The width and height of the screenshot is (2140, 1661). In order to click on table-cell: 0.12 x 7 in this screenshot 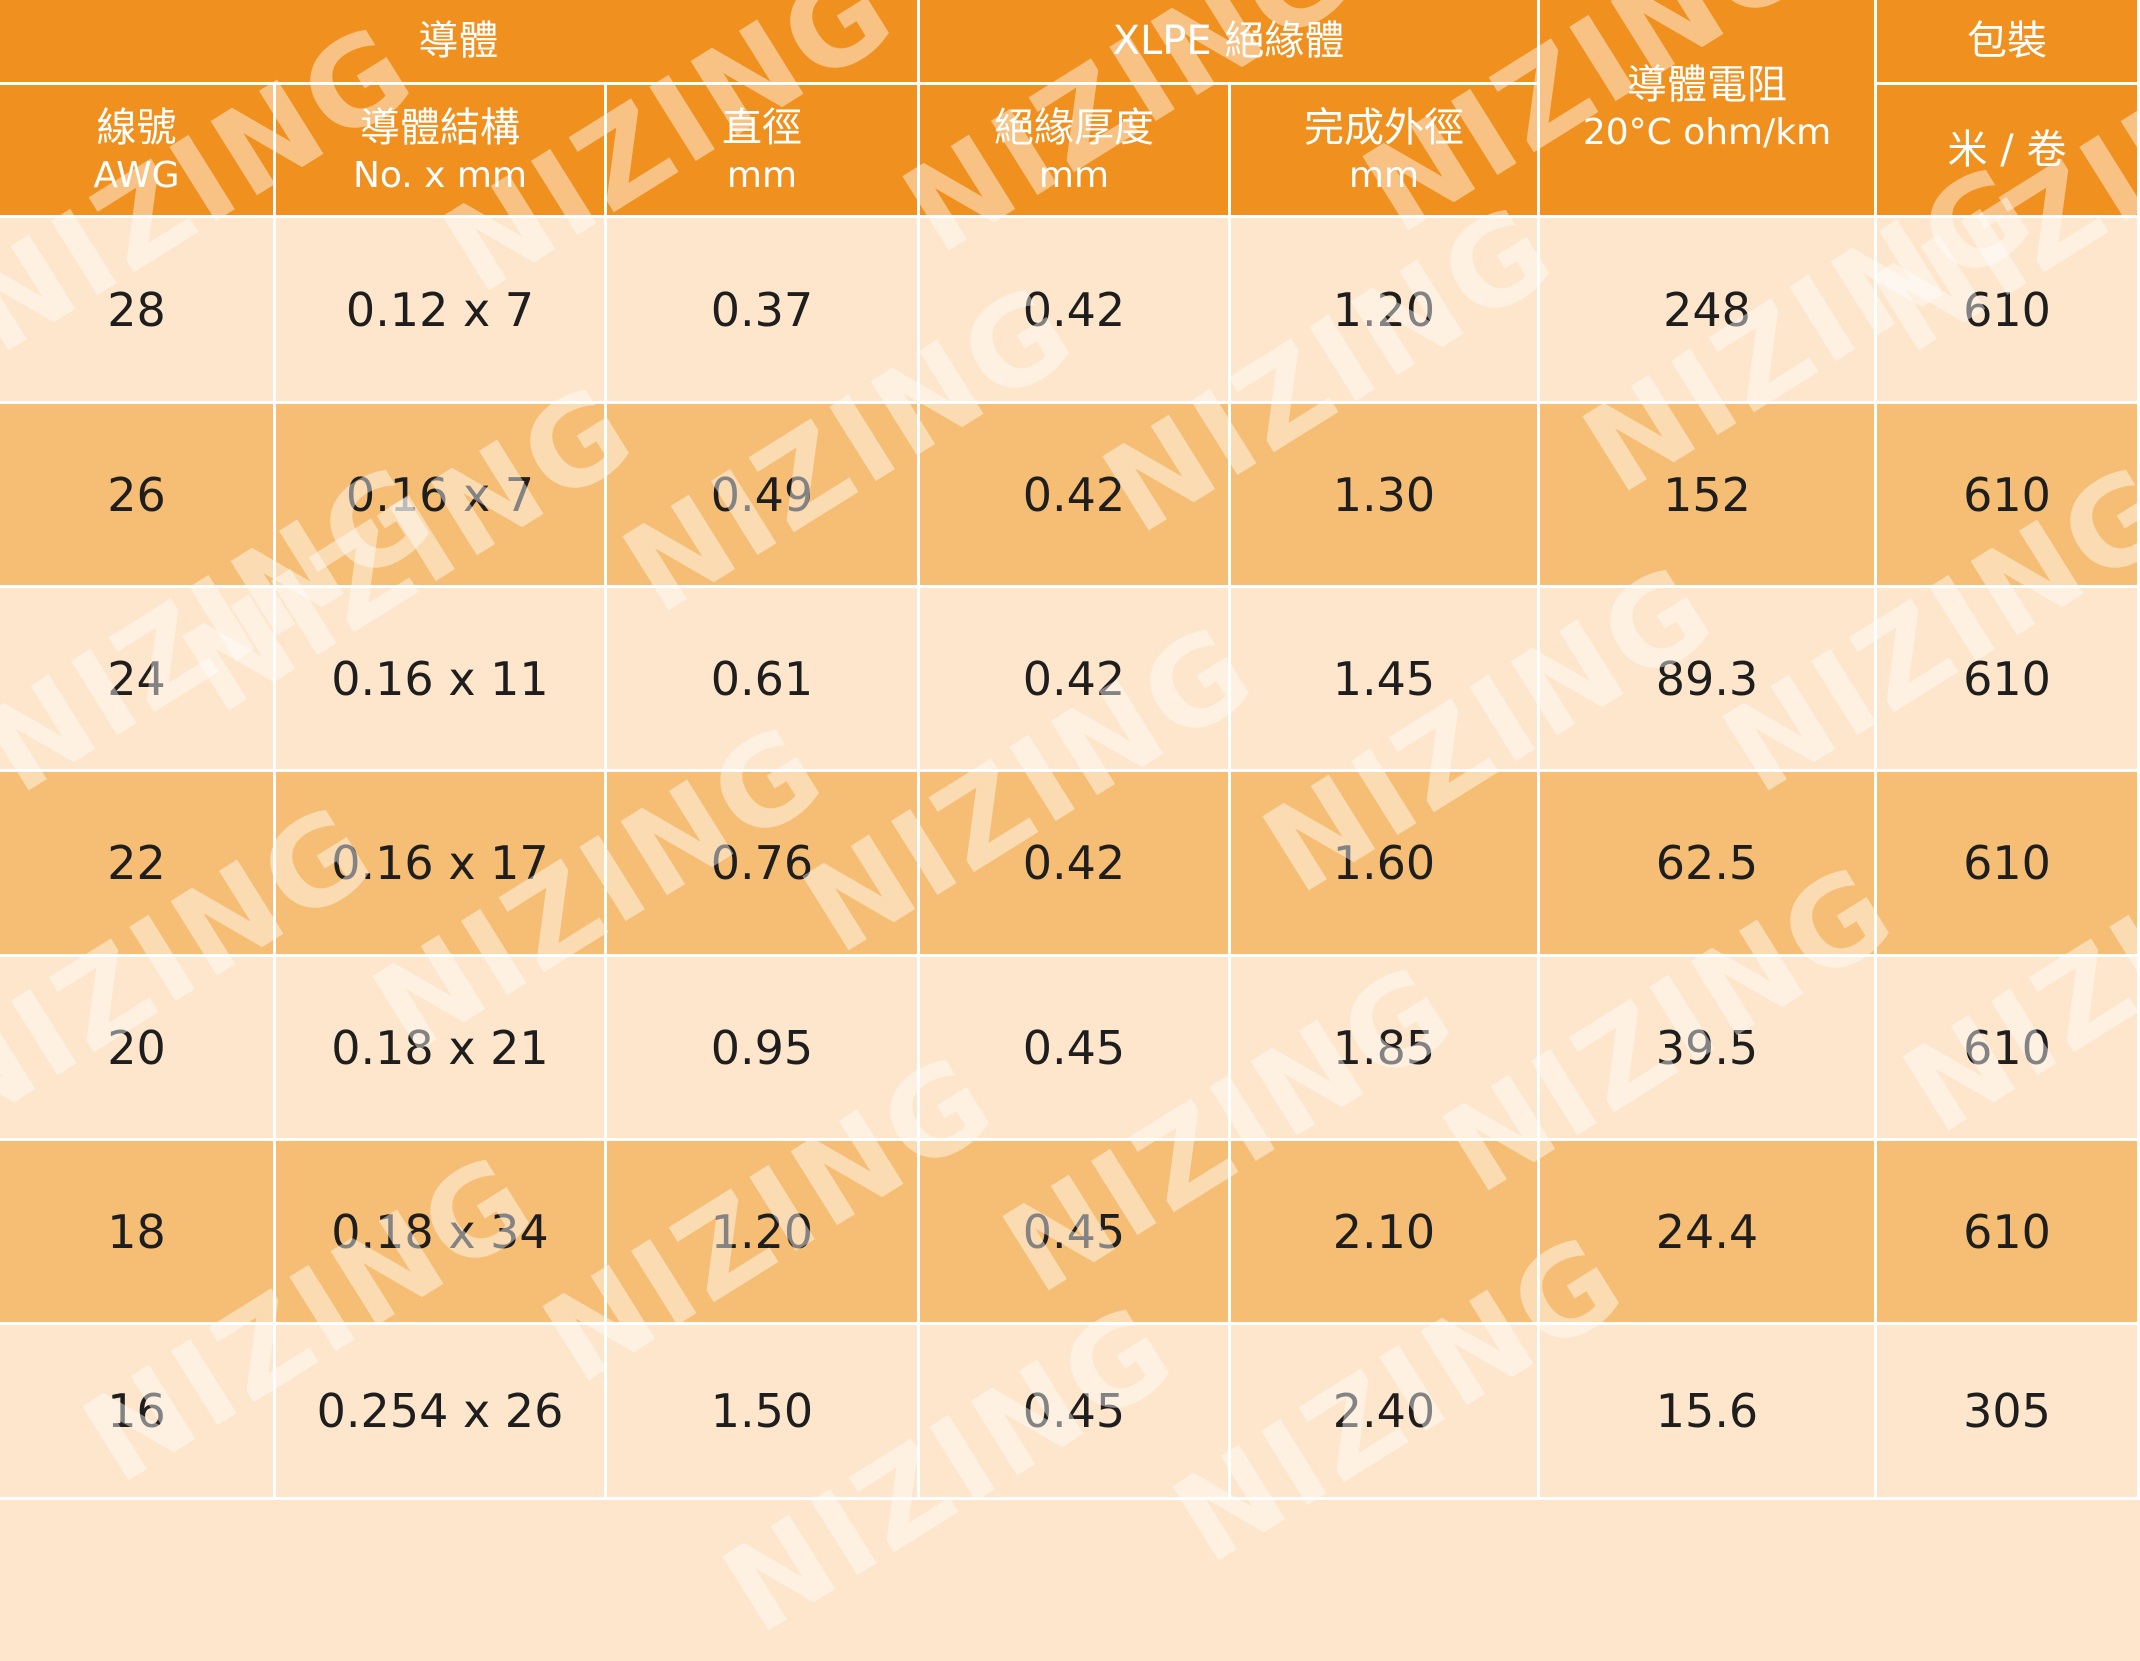, I will do `click(441, 311)`.